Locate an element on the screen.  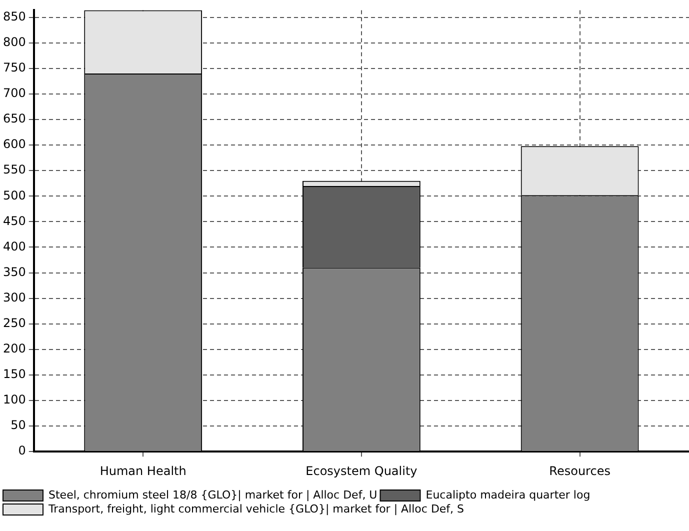
x-tick-label: Resources is located at coordinates (579, 471).